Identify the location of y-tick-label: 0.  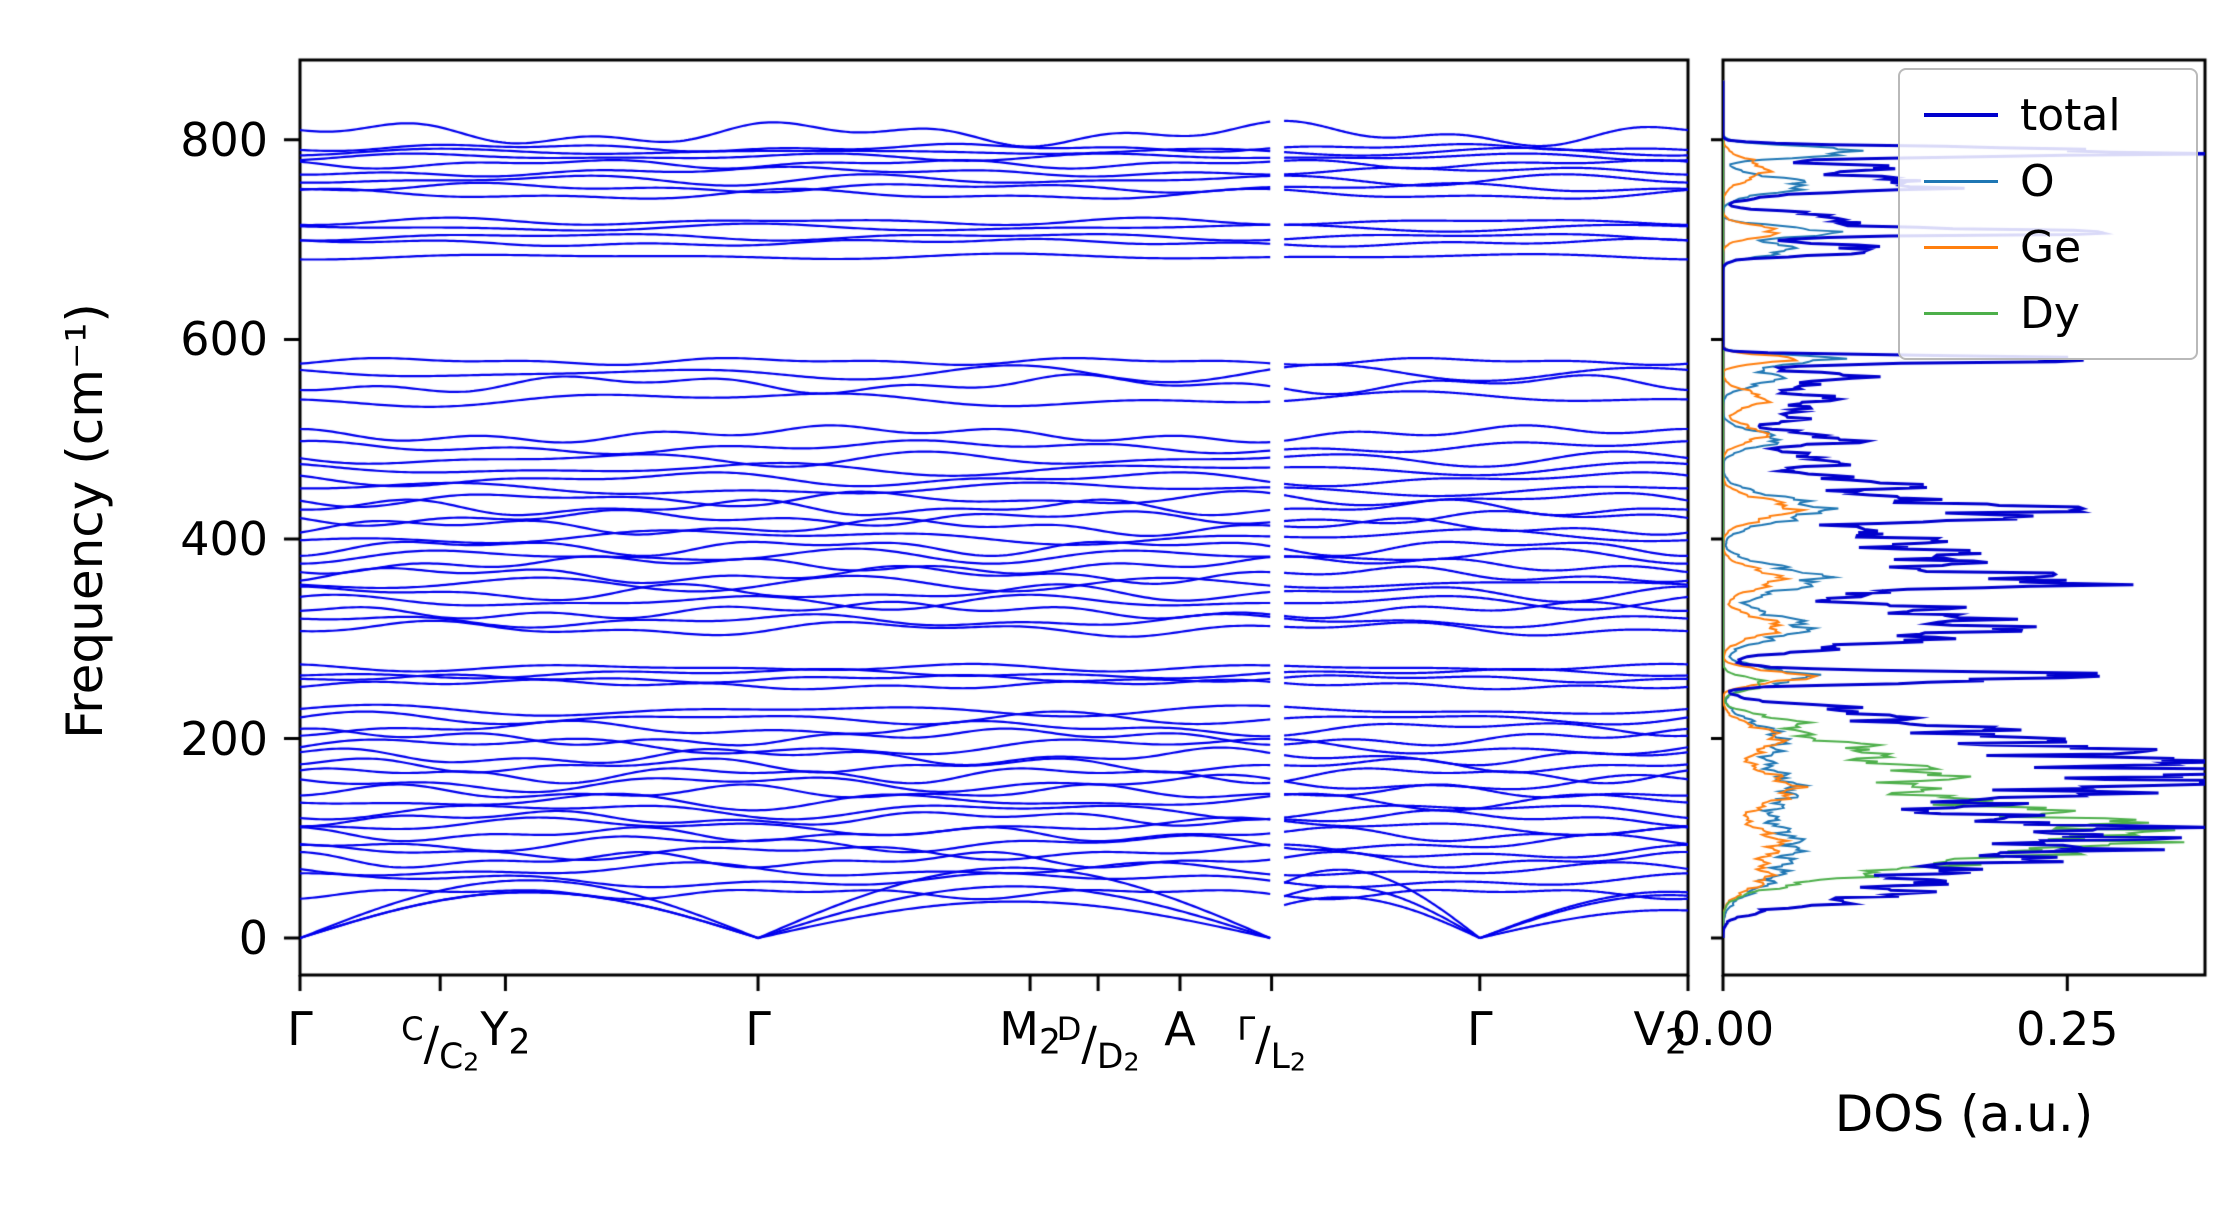
(253, 938).